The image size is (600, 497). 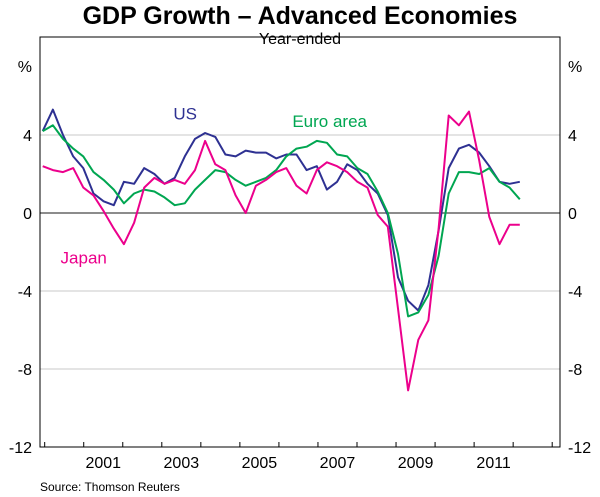 I want to click on series-label-japan: Japan, so click(x=84, y=258).